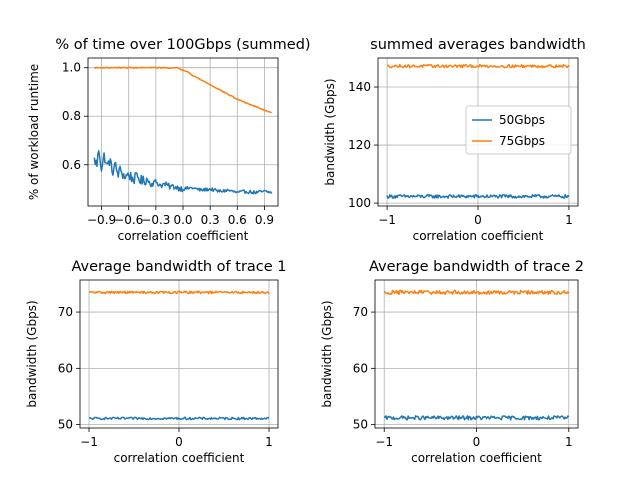  What do you see at coordinates (34, 132) in the screenshot?
I see `y-axis-label: % of workload runtime` at bounding box center [34, 132].